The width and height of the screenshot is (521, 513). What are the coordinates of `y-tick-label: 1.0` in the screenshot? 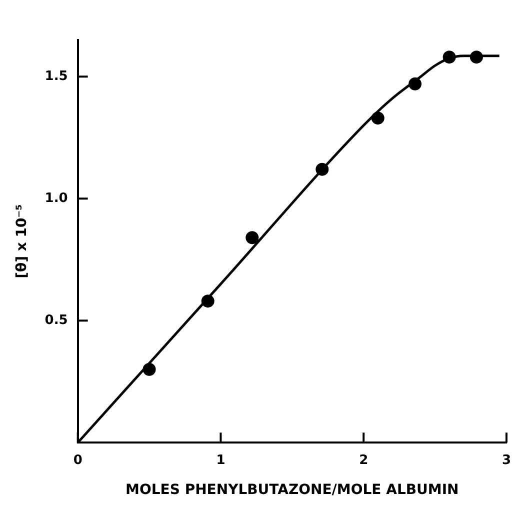 It's located at (56, 198).